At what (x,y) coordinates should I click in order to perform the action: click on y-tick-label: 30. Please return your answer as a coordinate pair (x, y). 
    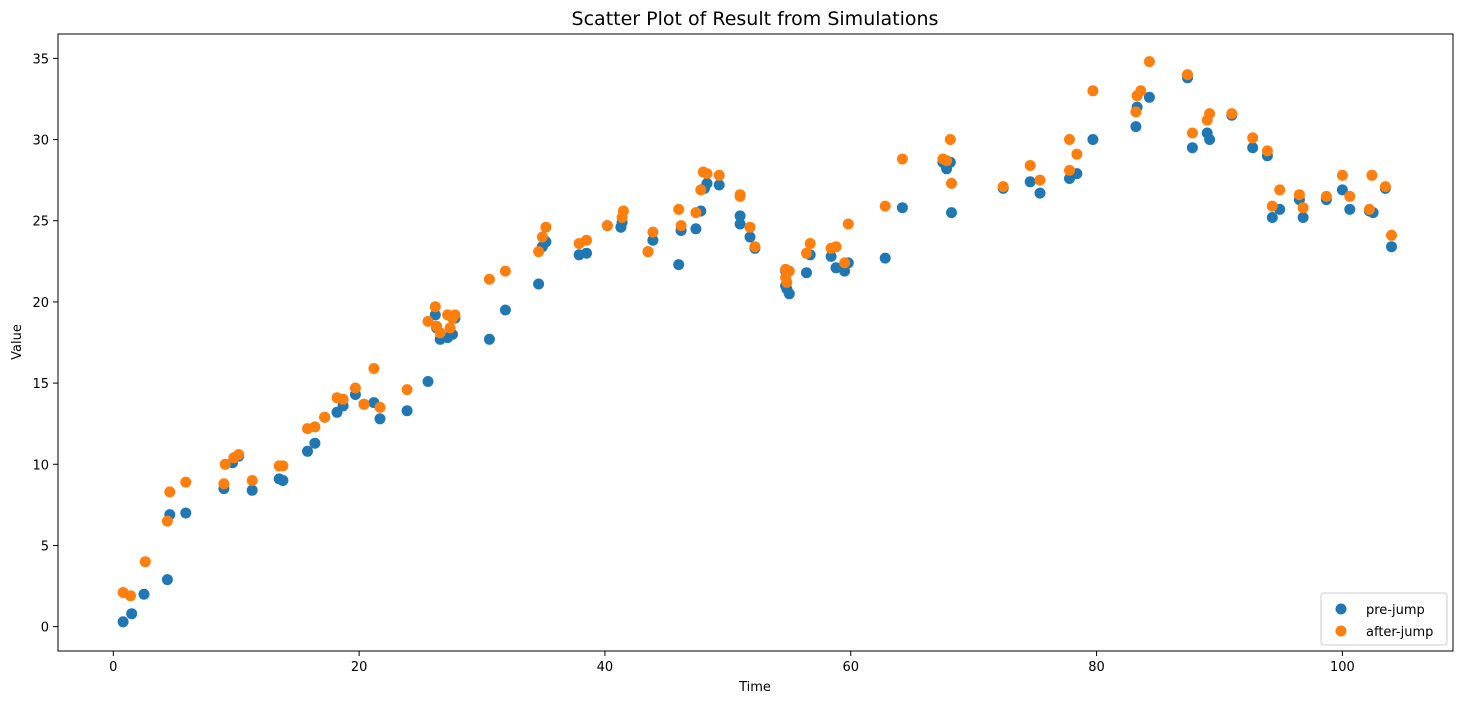
    Looking at the image, I should click on (40, 141).